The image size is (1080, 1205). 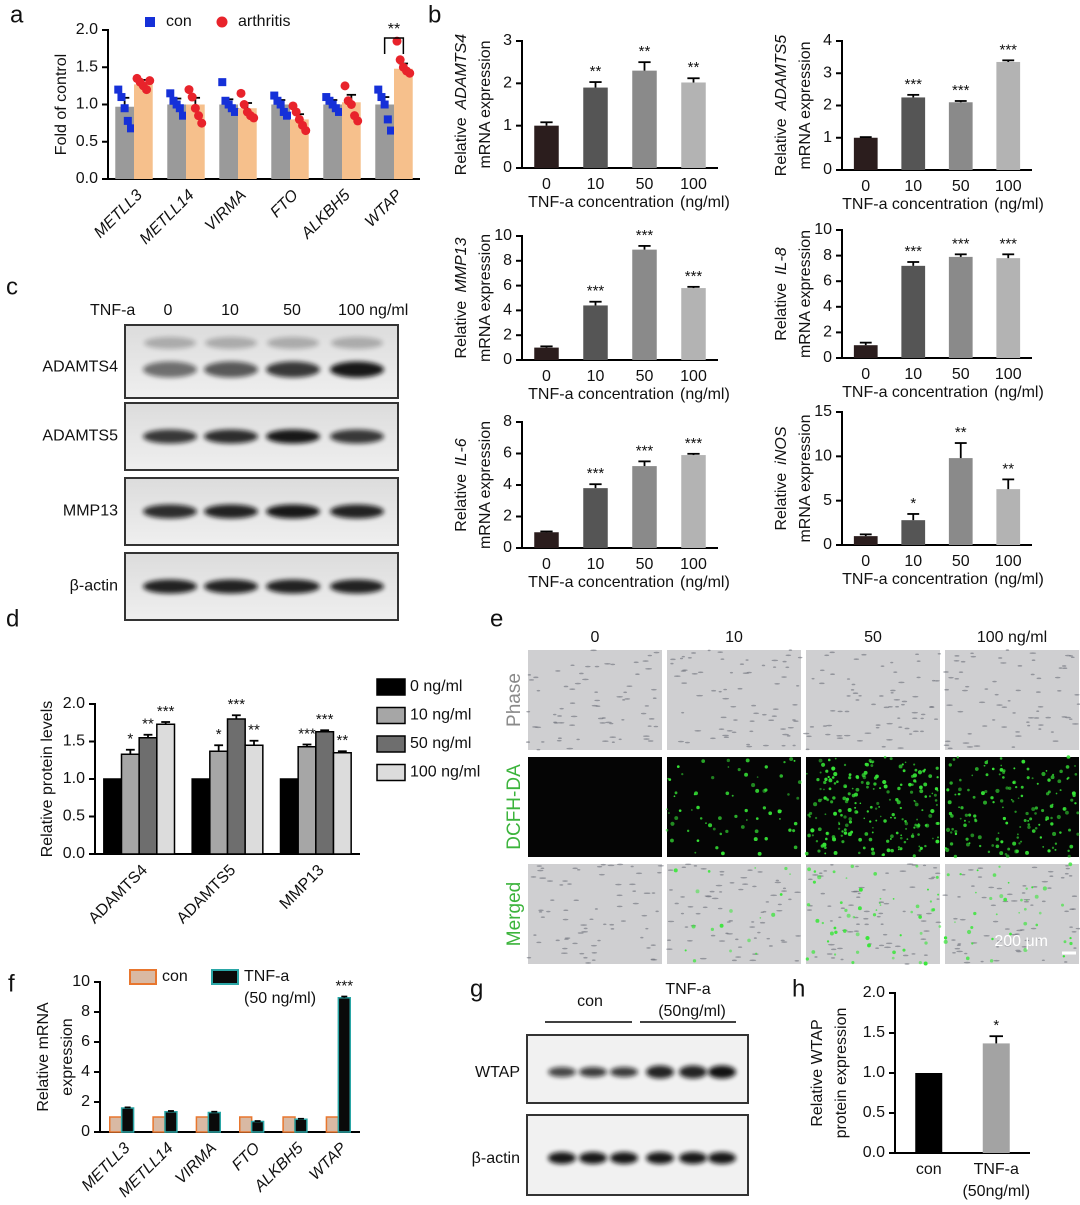 What do you see at coordinates (781, 478) in the screenshot?
I see `y-axis-label: Relative iNOS` at bounding box center [781, 478].